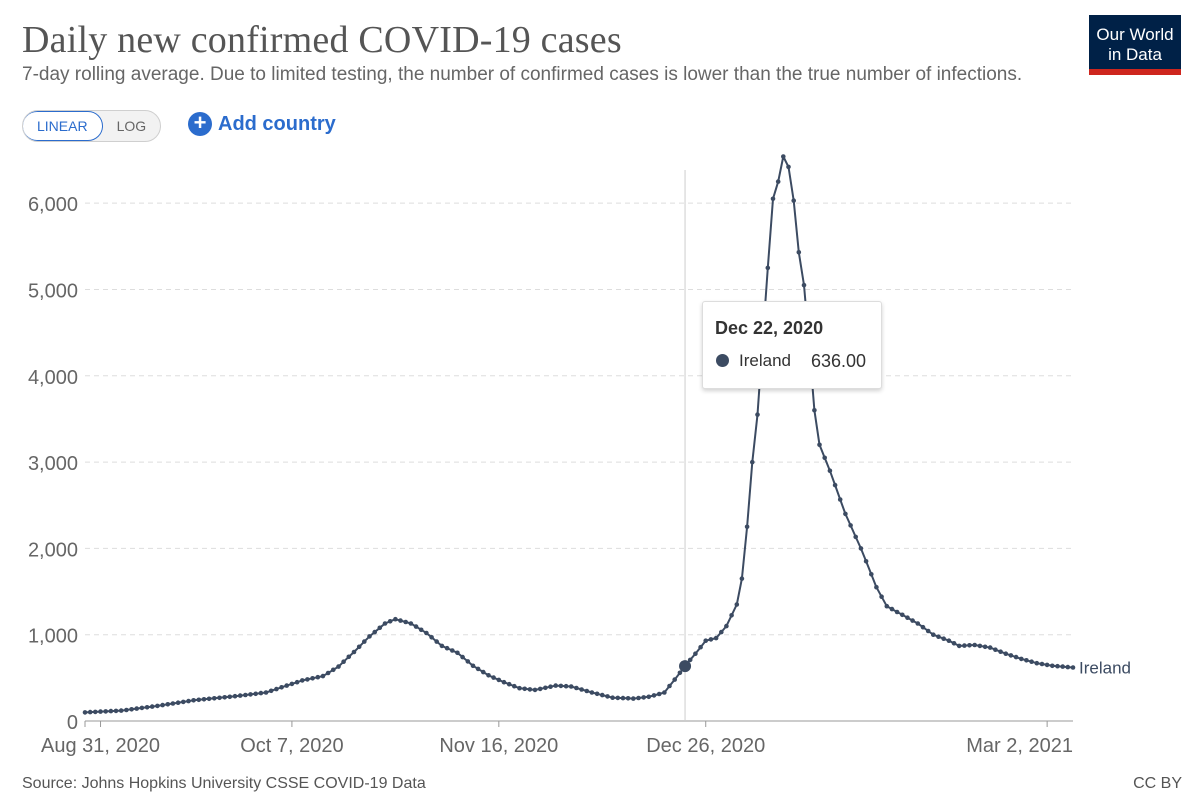 This screenshot has width=1200, height=805. What do you see at coordinates (277, 123) in the screenshot?
I see `add-country-label: Add country` at bounding box center [277, 123].